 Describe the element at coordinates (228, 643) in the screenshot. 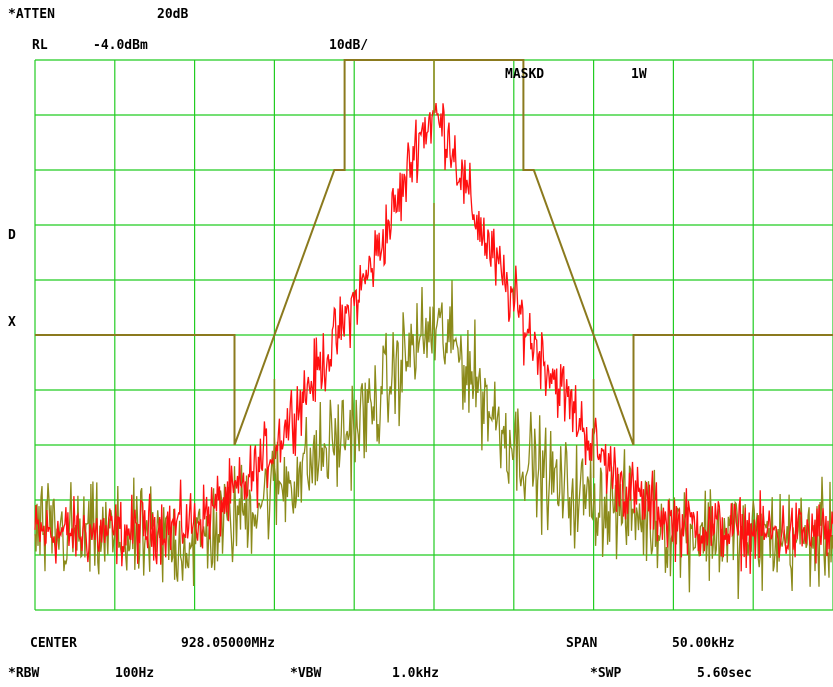

I see `center-value: 928.05000MHz` at that location.